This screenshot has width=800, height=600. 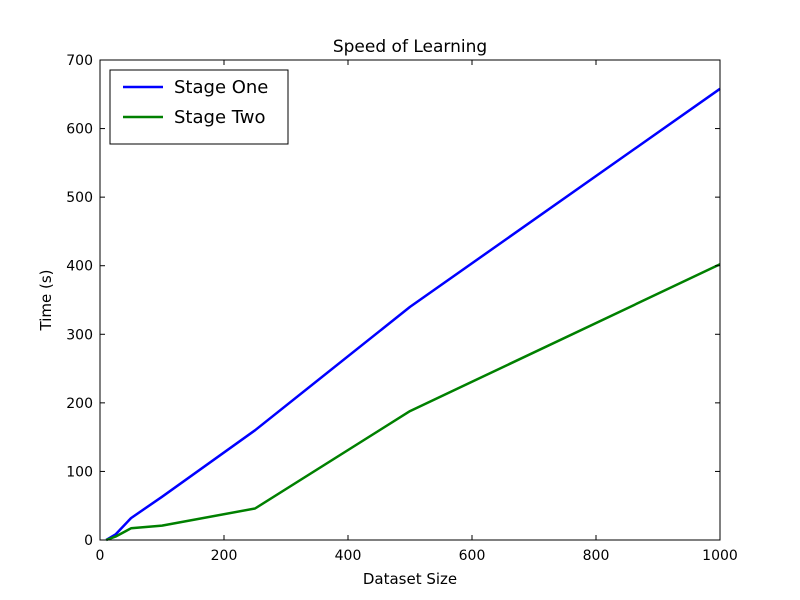 What do you see at coordinates (79, 61) in the screenshot?
I see `y-tick-label: 700` at bounding box center [79, 61].